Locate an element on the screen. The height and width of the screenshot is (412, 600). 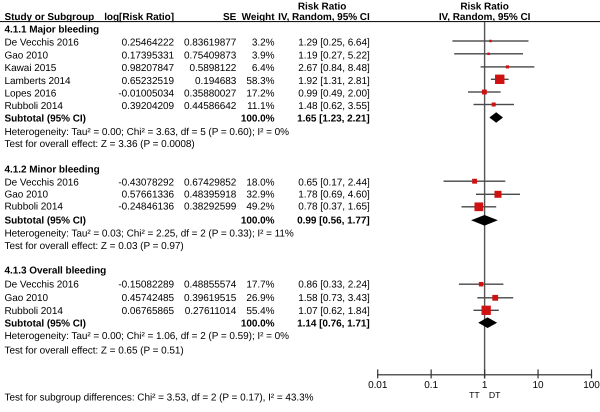
svg-text: -0.43078292 is located at coordinates (146, 183).